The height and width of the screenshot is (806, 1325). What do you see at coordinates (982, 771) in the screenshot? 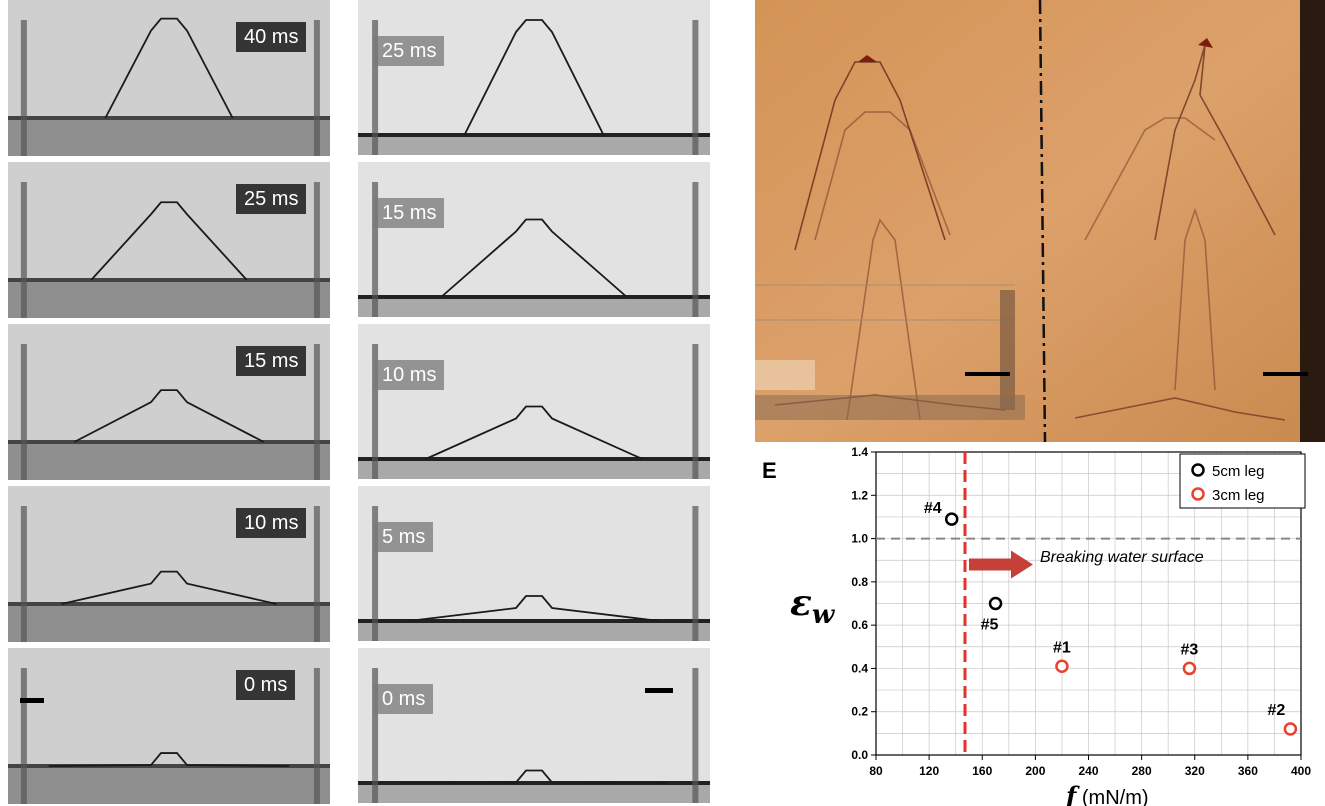
I see `x-tick-label: 160` at bounding box center [982, 771].